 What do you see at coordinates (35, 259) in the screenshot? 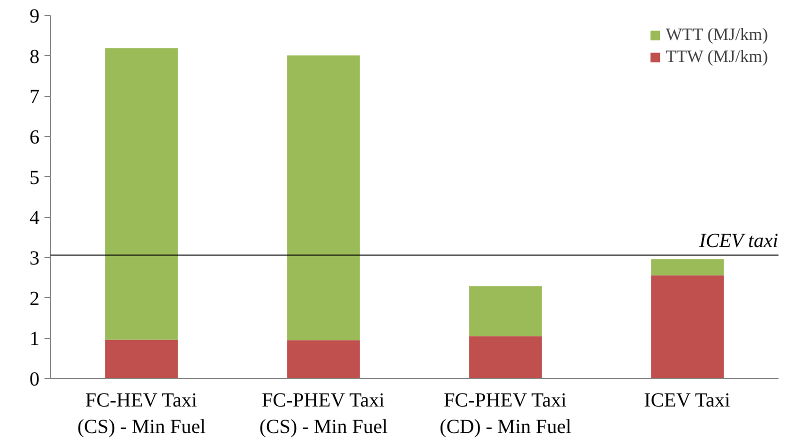
I see `y-tick-label: 3` at bounding box center [35, 259].